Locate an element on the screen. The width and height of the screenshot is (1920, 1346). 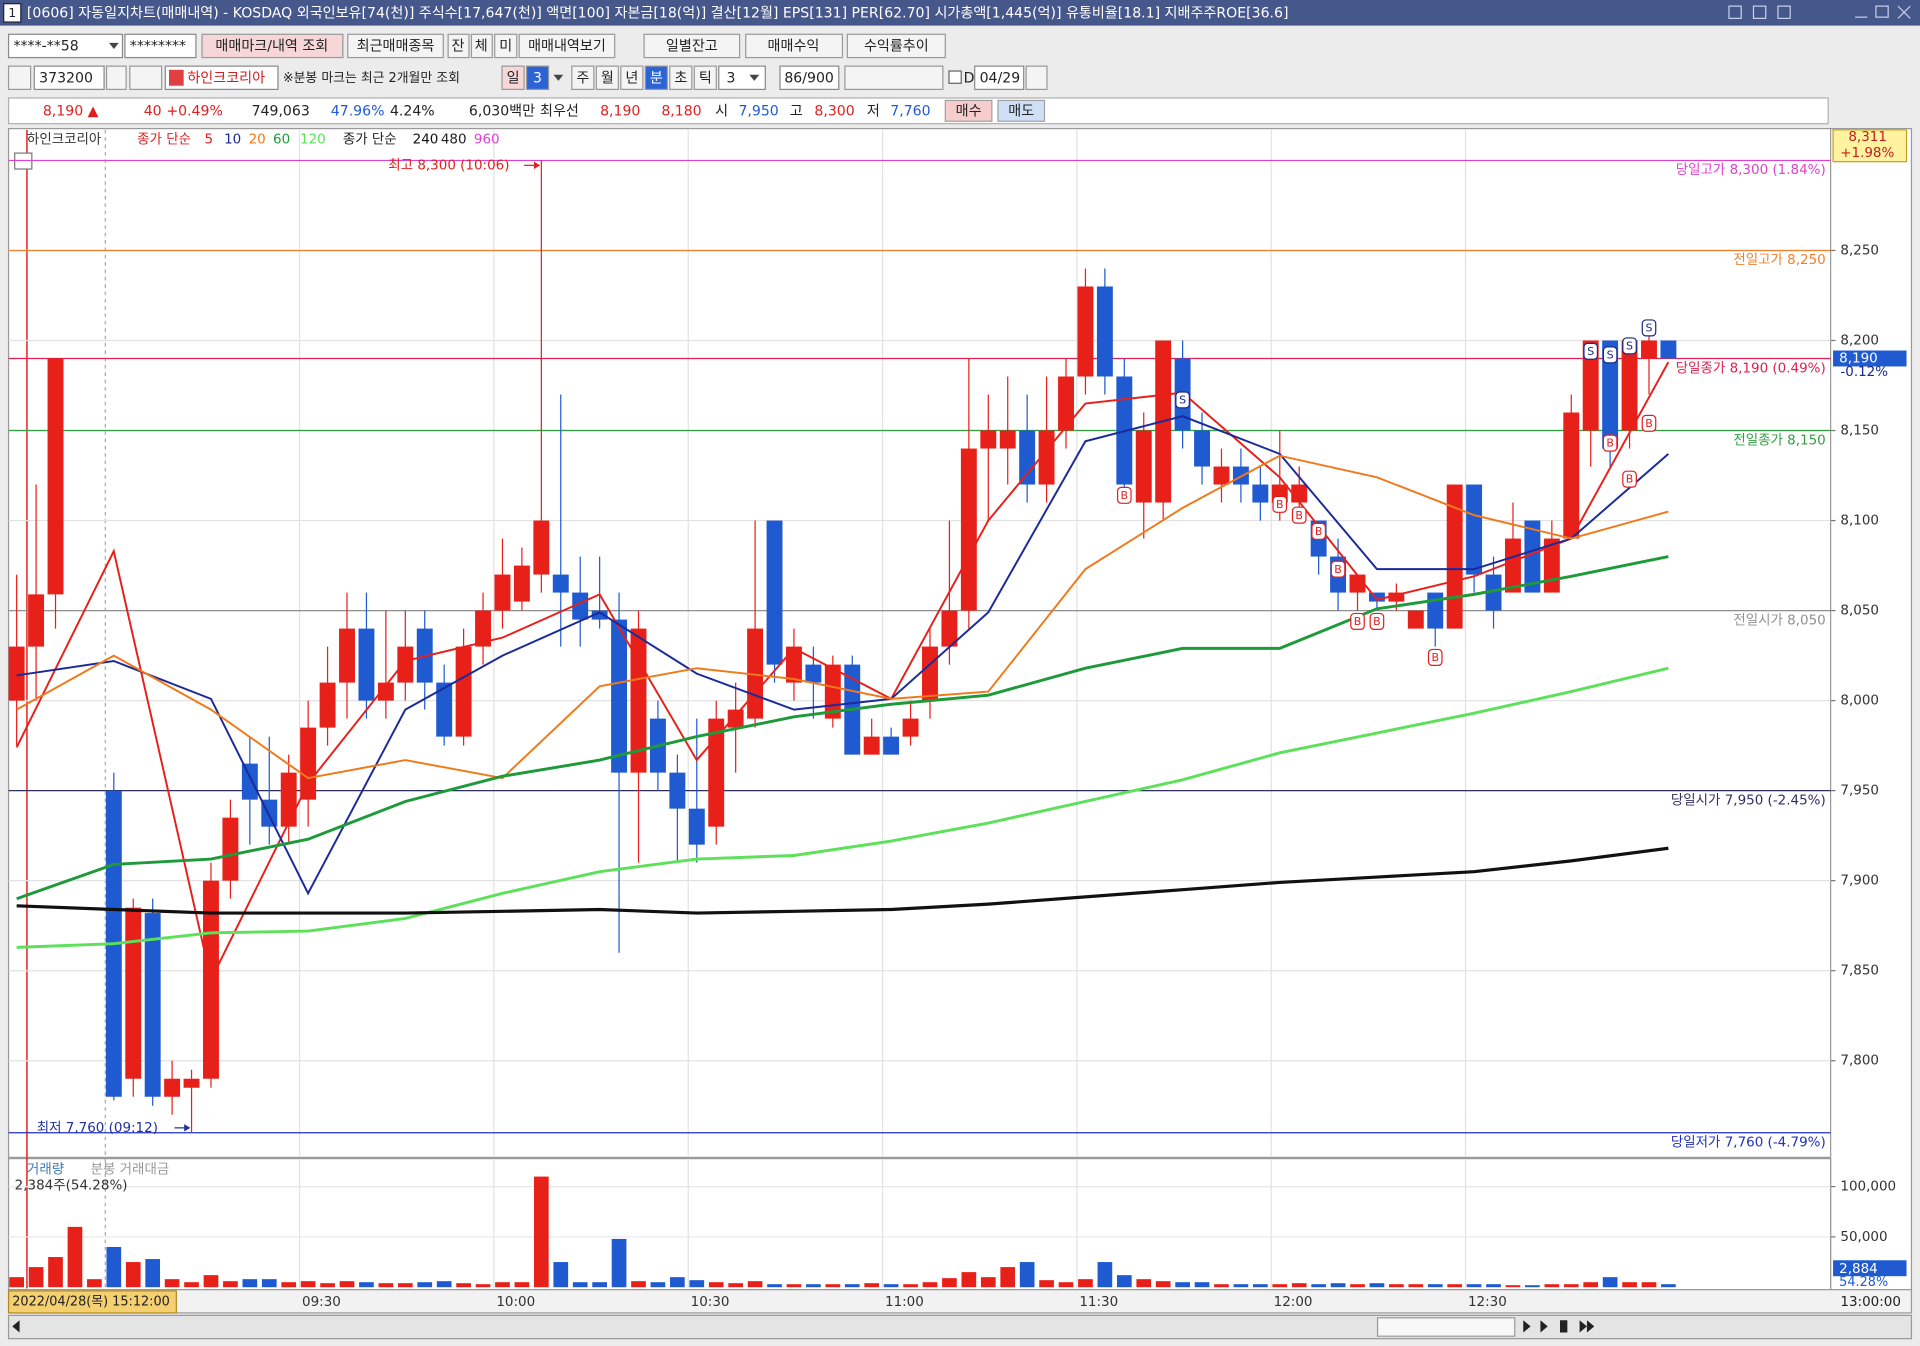
y-tick-label: 8,150 is located at coordinates (1859, 431).